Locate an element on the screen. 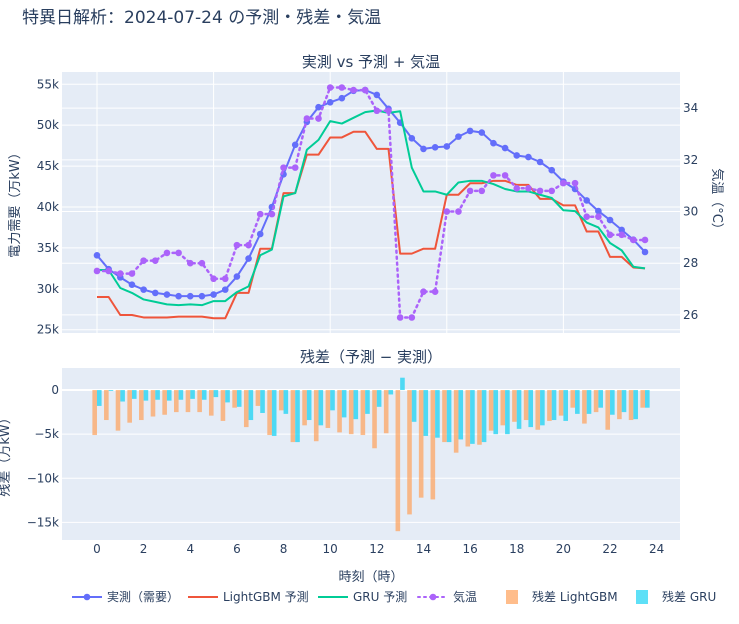  legend-item: LightGBM 予測 is located at coordinates (248, 597).